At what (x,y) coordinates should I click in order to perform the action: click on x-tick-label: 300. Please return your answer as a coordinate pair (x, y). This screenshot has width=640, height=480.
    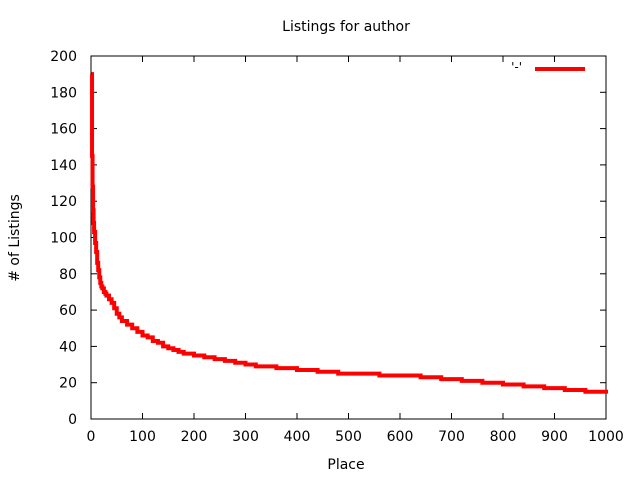
    Looking at the image, I should click on (245, 437).